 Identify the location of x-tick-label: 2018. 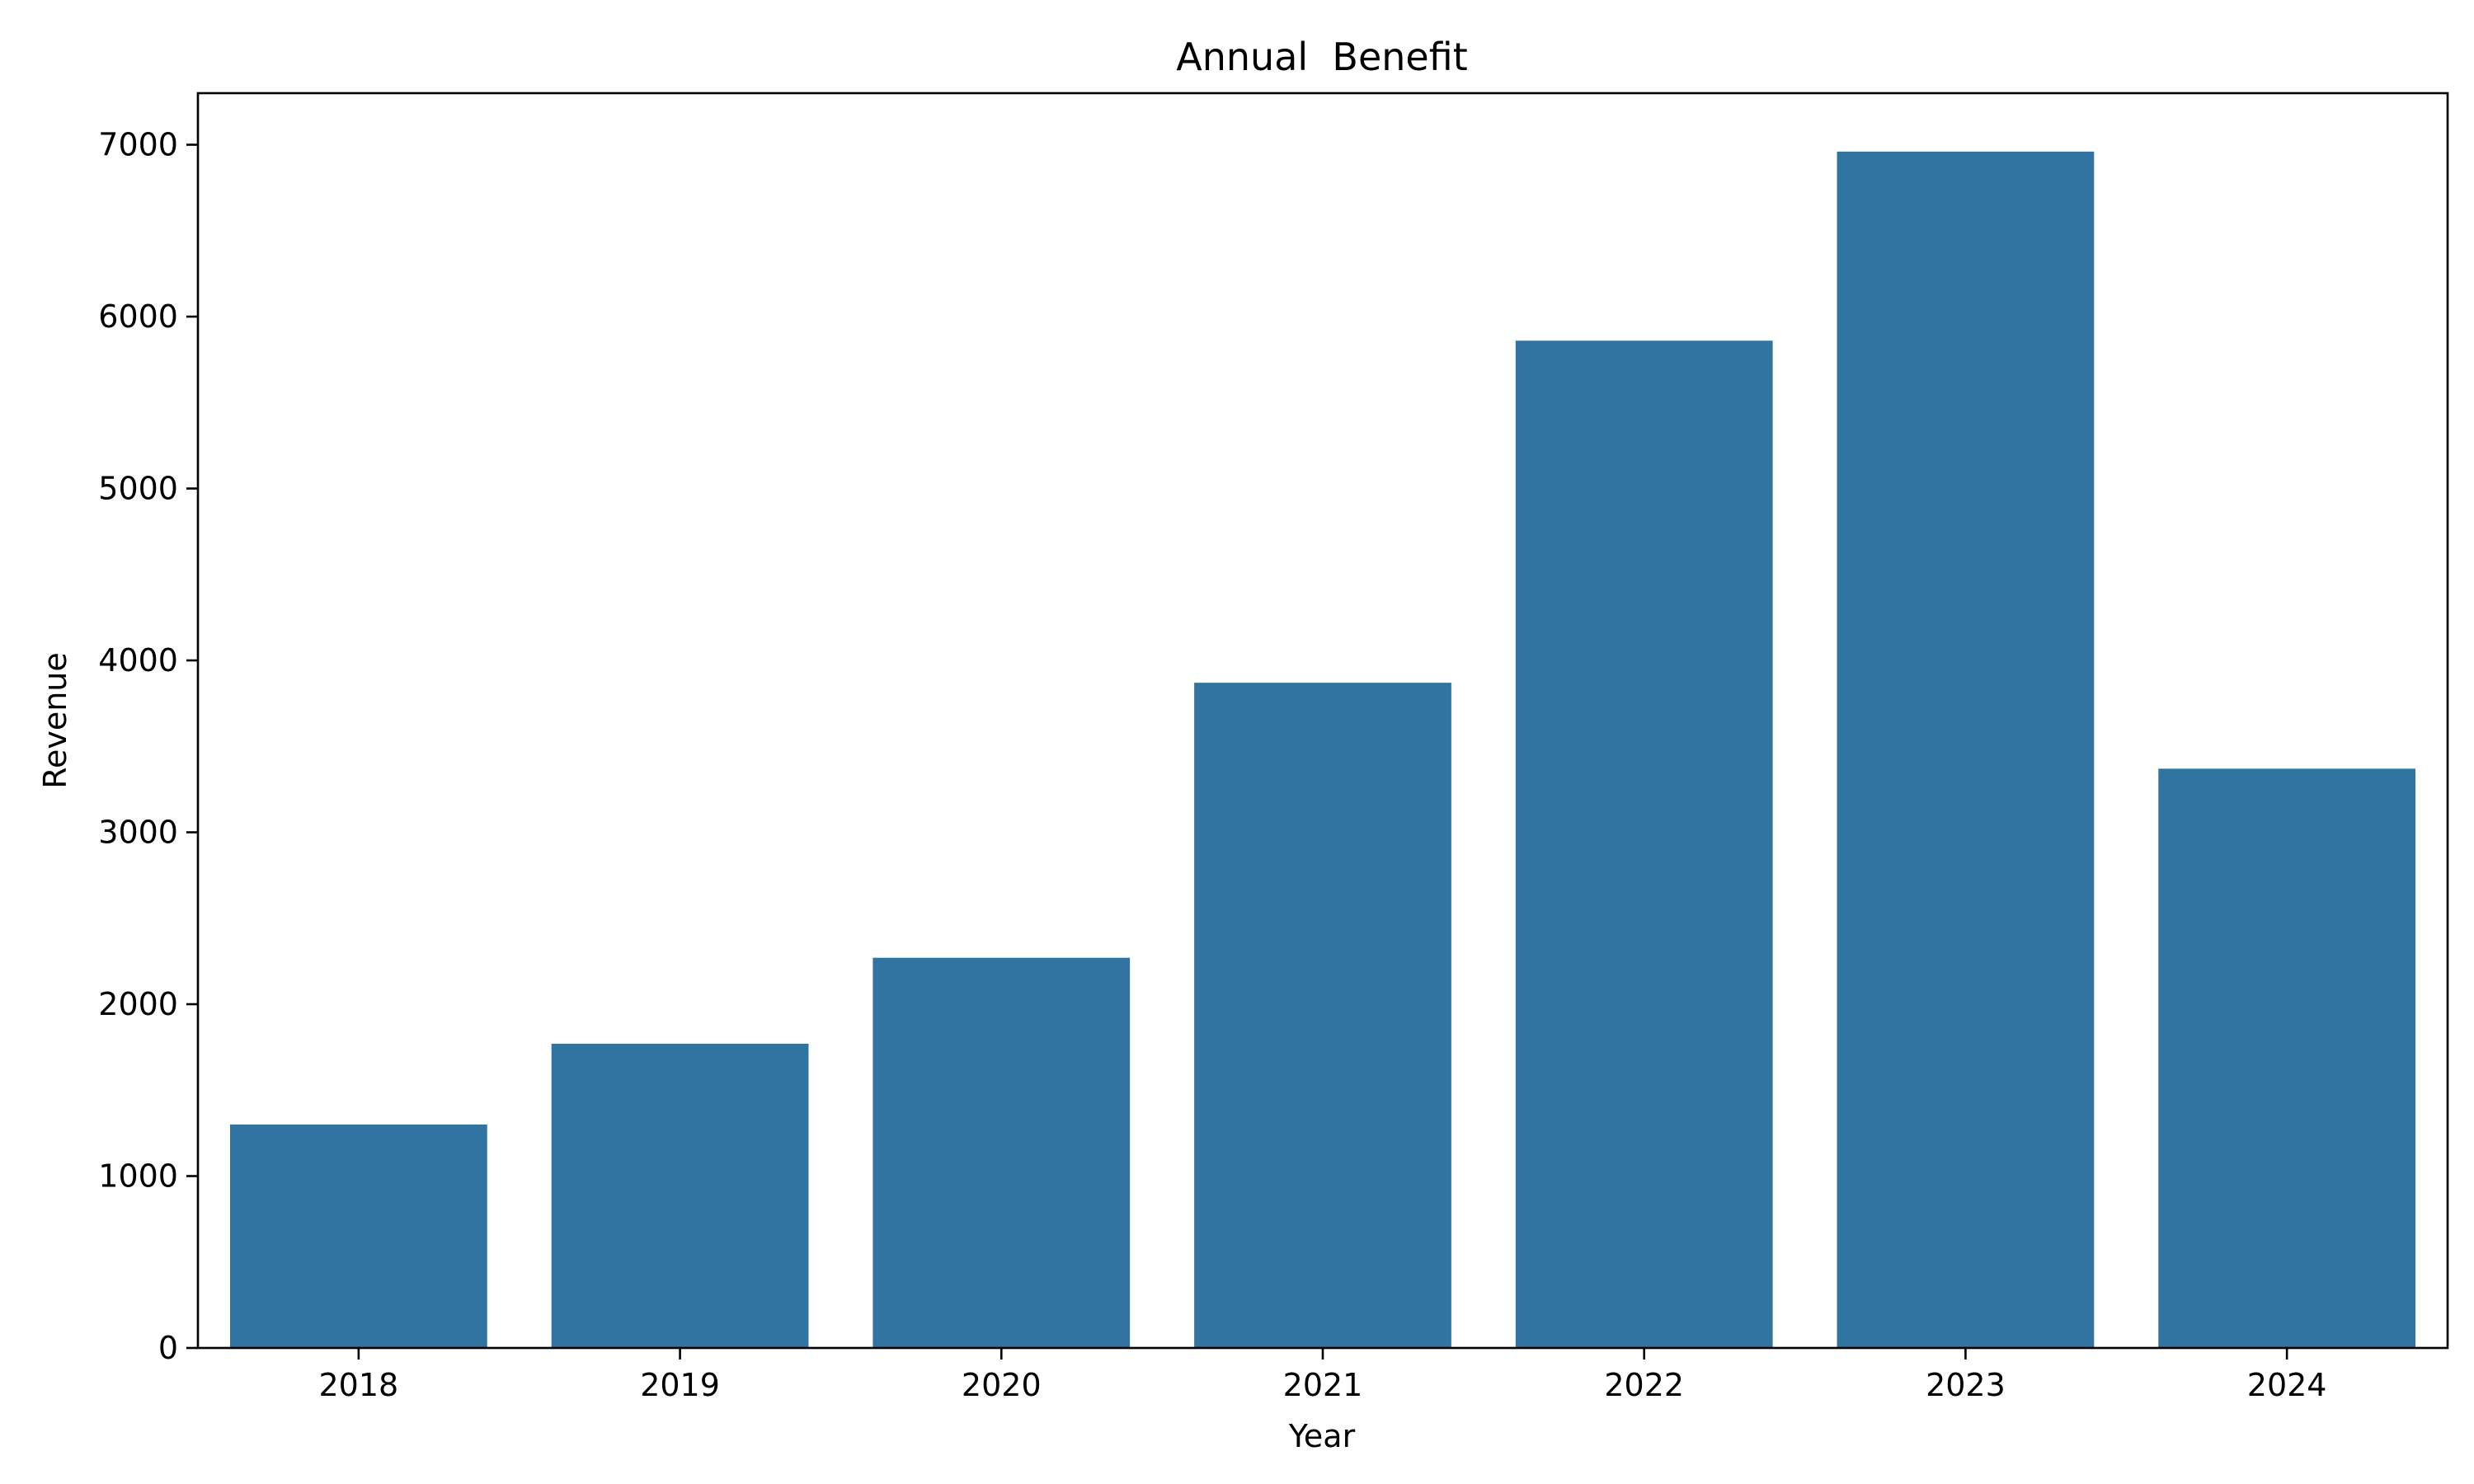
(358, 1385).